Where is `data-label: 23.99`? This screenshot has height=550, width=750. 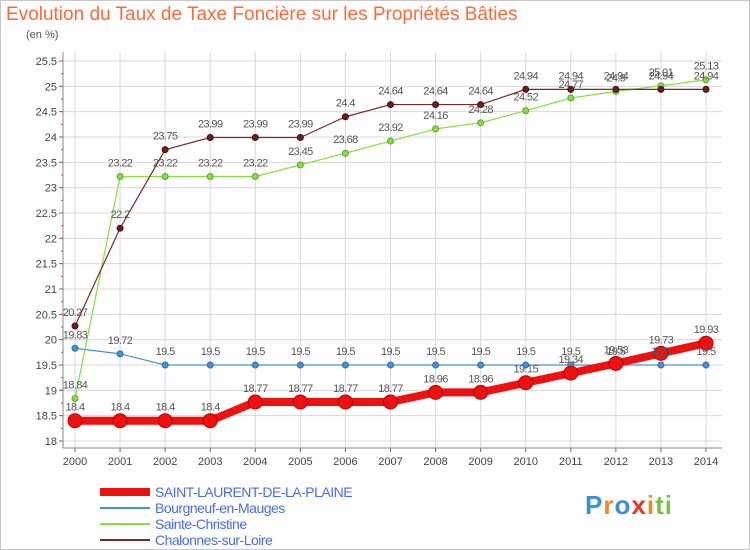 data-label: 23.99 is located at coordinates (255, 125).